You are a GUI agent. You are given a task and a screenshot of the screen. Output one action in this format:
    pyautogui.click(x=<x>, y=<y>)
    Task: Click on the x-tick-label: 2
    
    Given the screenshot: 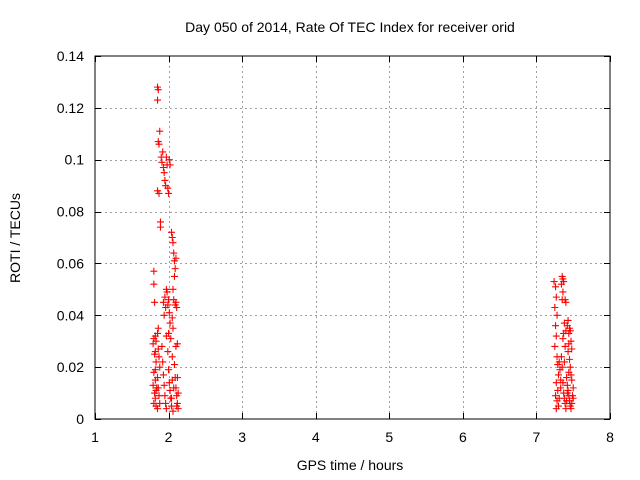 What is the action you would take?
    pyautogui.click(x=169, y=437)
    